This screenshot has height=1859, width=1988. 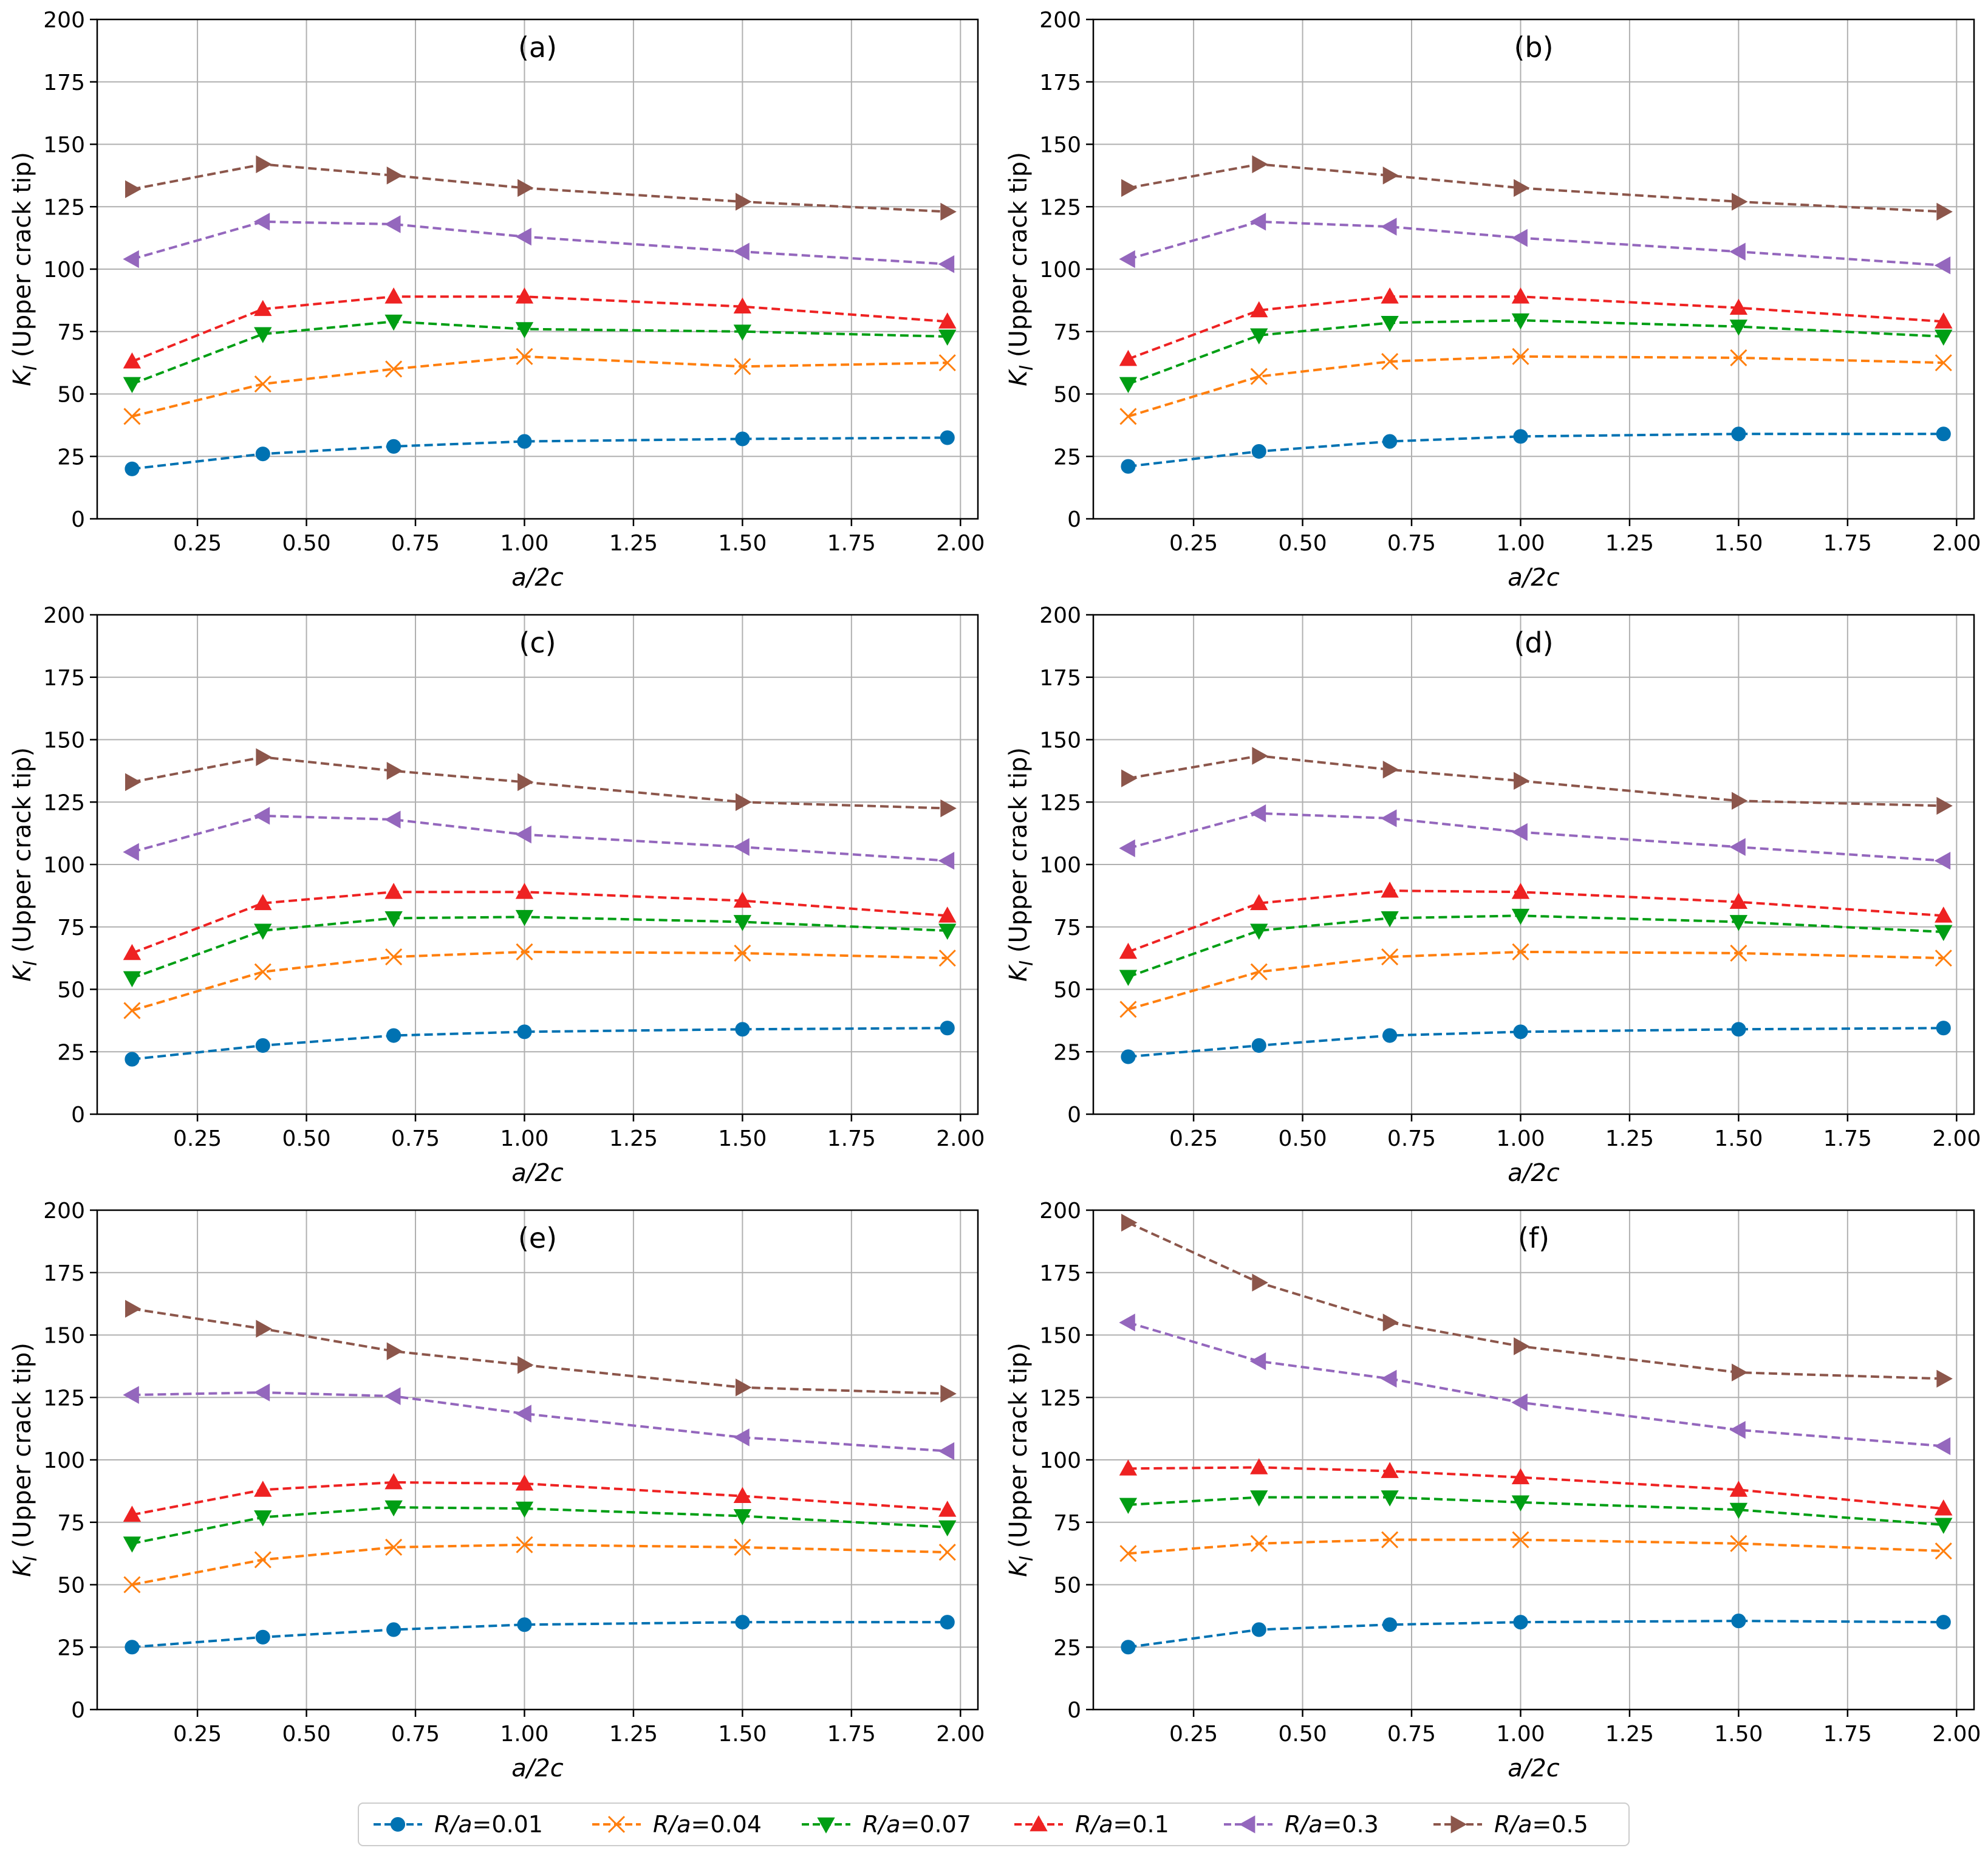 What do you see at coordinates (537, 642) in the screenshot?
I see `panel-title: (c)` at bounding box center [537, 642].